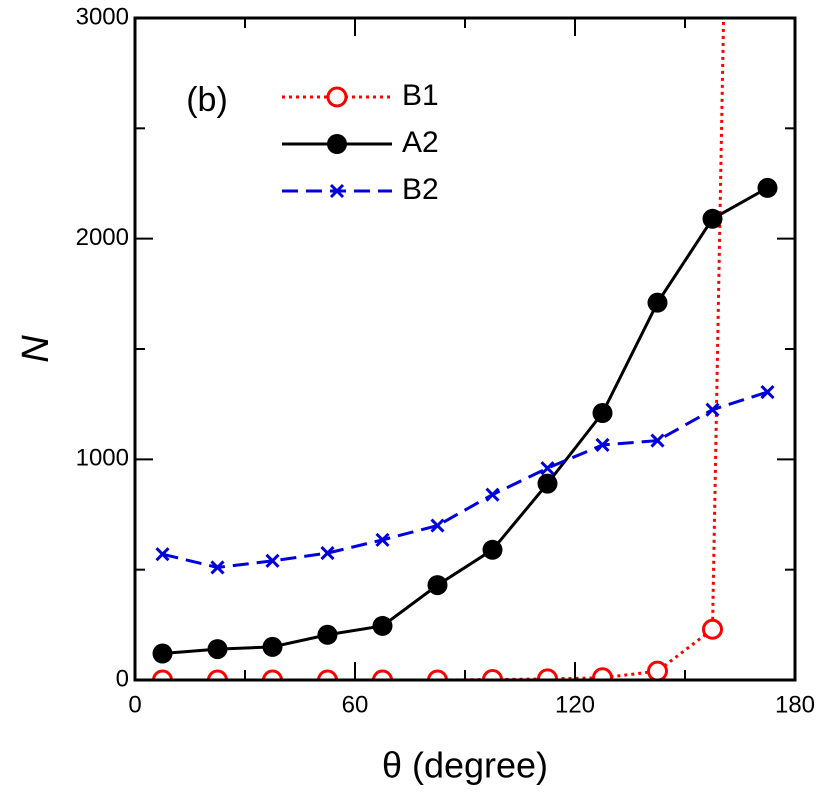 The height and width of the screenshot is (806, 830). What do you see at coordinates (420, 142) in the screenshot?
I see `legend-label: A2` at bounding box center [420, 142].